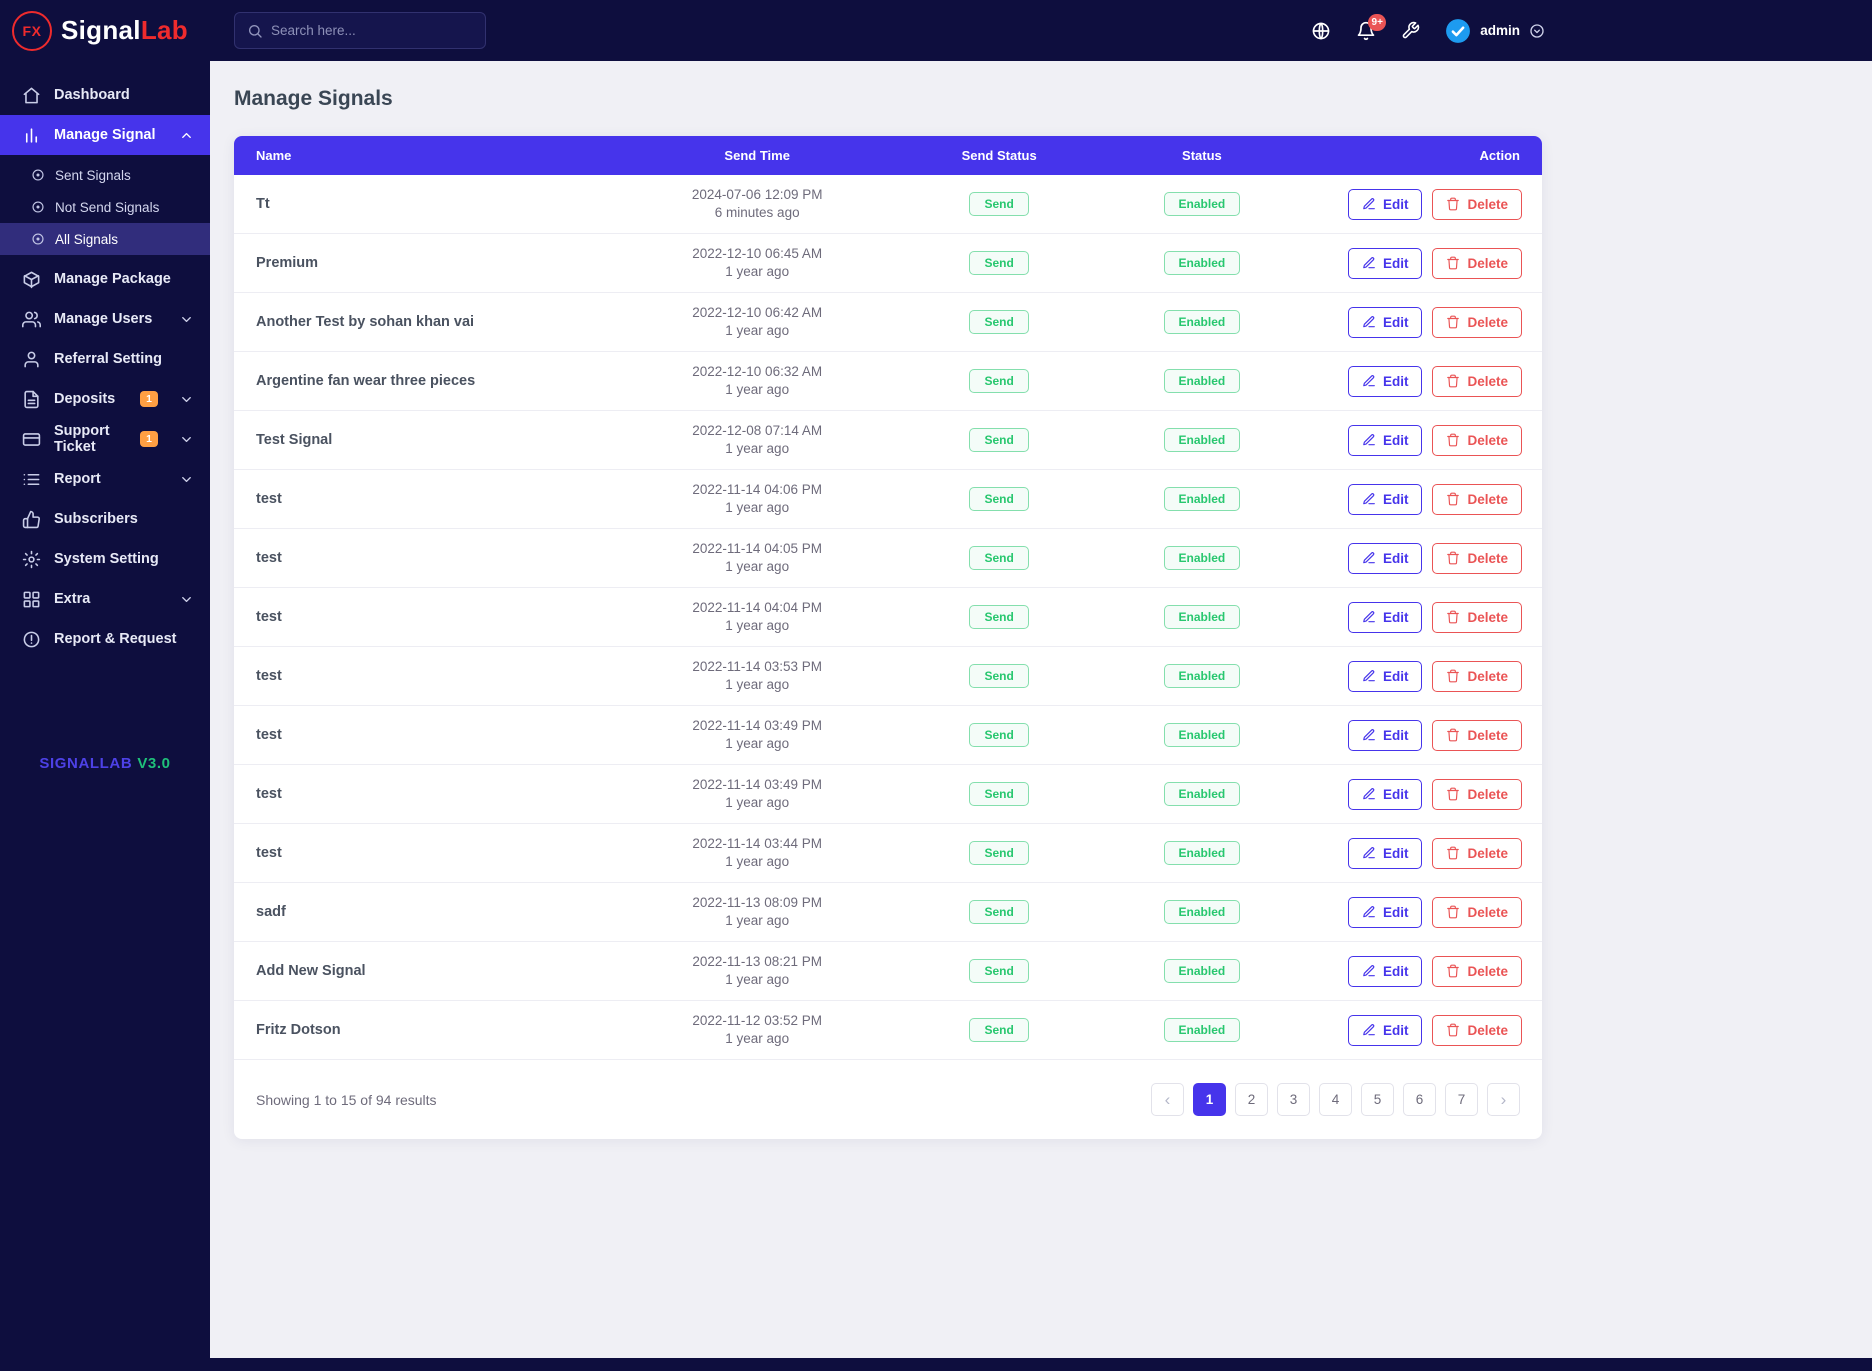  Describe the element at coordinates (105, 599) in the screenshot. I see `sidebar-item-extra: Extra` at that location.